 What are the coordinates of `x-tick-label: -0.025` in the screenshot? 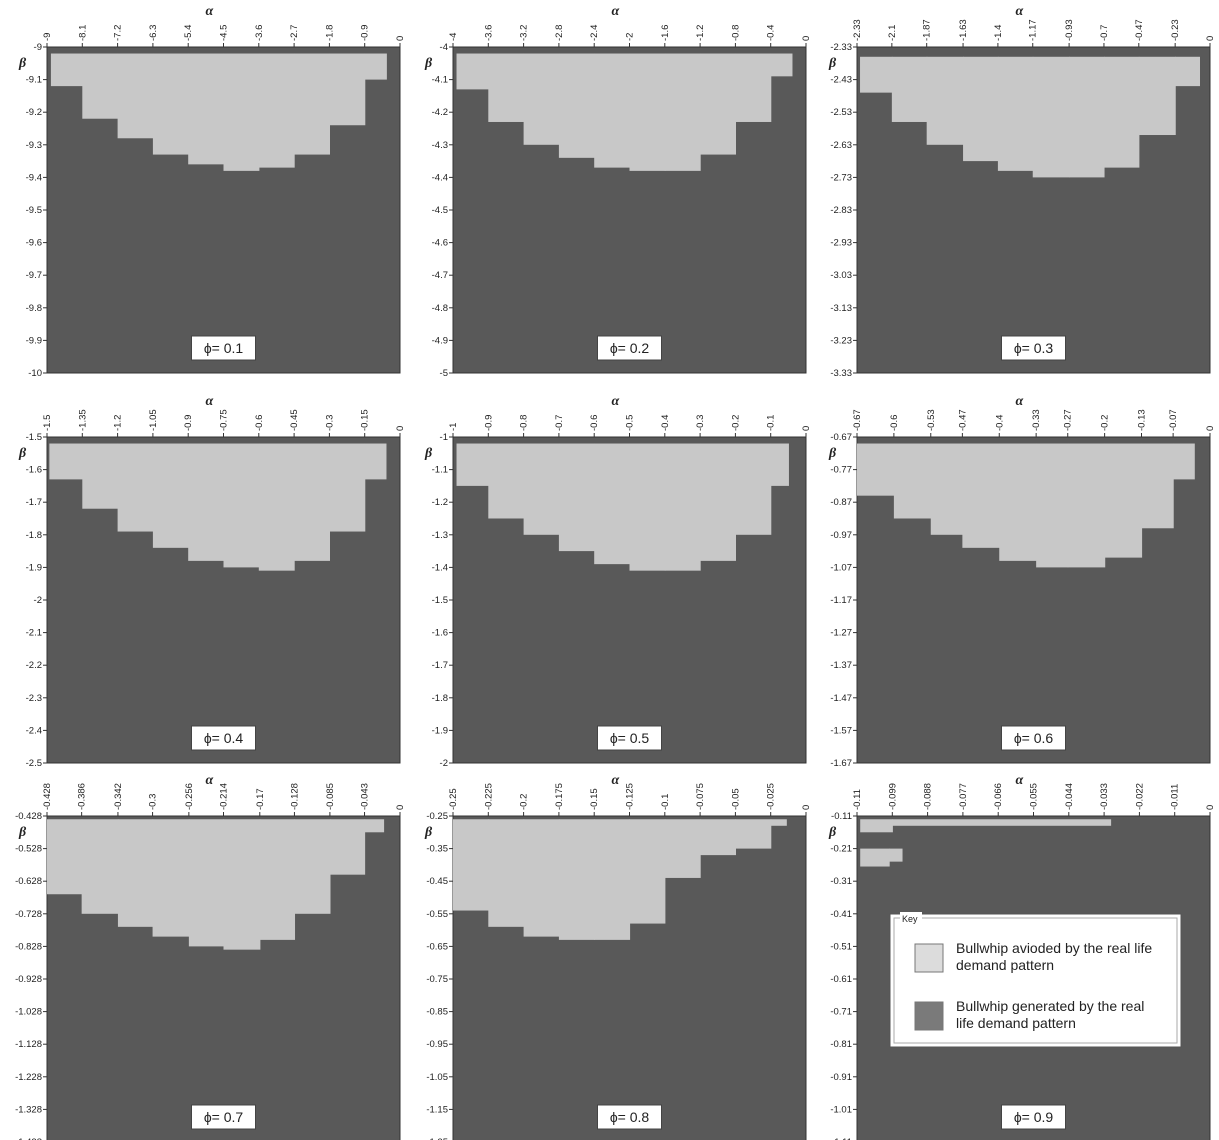 It's located at (771, 796).